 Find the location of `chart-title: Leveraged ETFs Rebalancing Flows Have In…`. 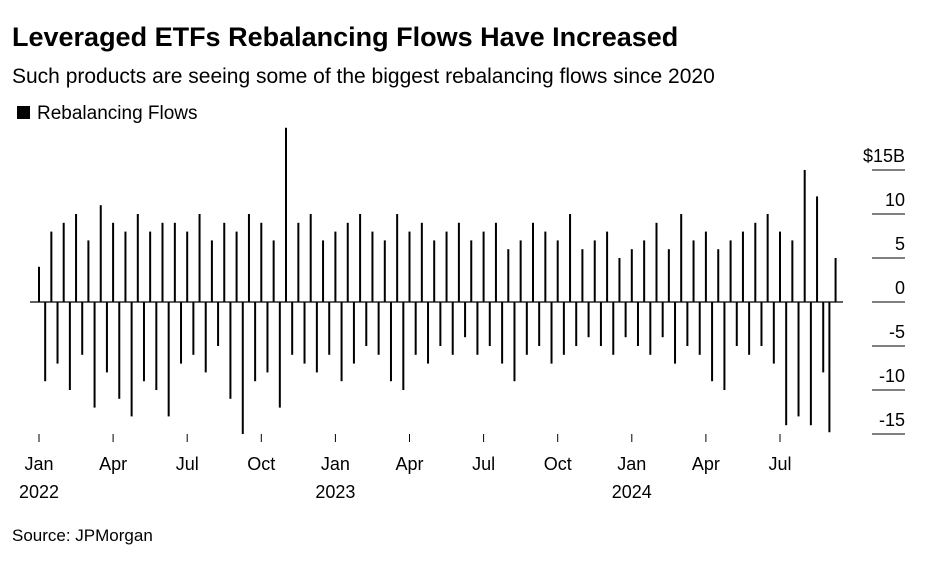

chart-title: Leveraged ETFs Rebalancing Flows Have In… is located at coordinates (345, 37).